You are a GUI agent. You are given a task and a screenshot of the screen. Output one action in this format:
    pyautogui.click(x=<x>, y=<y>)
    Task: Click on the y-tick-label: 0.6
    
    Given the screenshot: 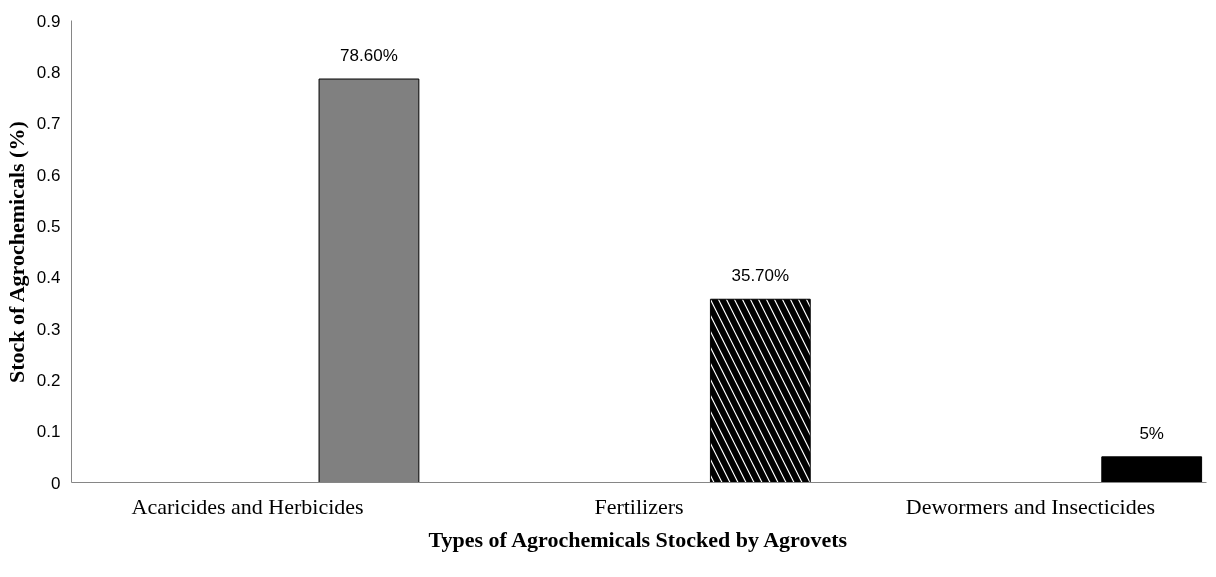 What is the action you would take?
    pyautogui.click(x=48, y=175)
    